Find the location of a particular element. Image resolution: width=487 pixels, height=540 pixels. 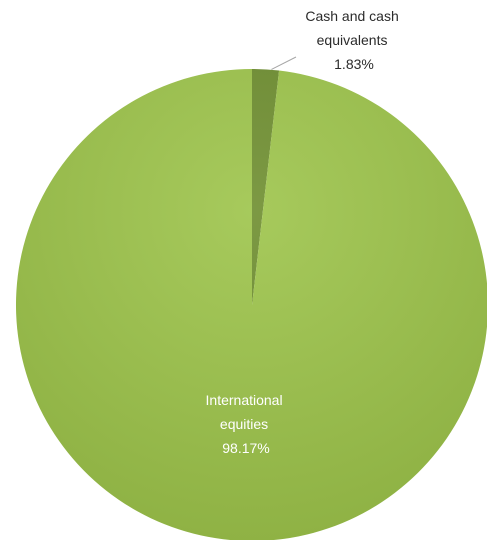

data-label-cash-line2: equivalents is located at coordinates (352, 40).